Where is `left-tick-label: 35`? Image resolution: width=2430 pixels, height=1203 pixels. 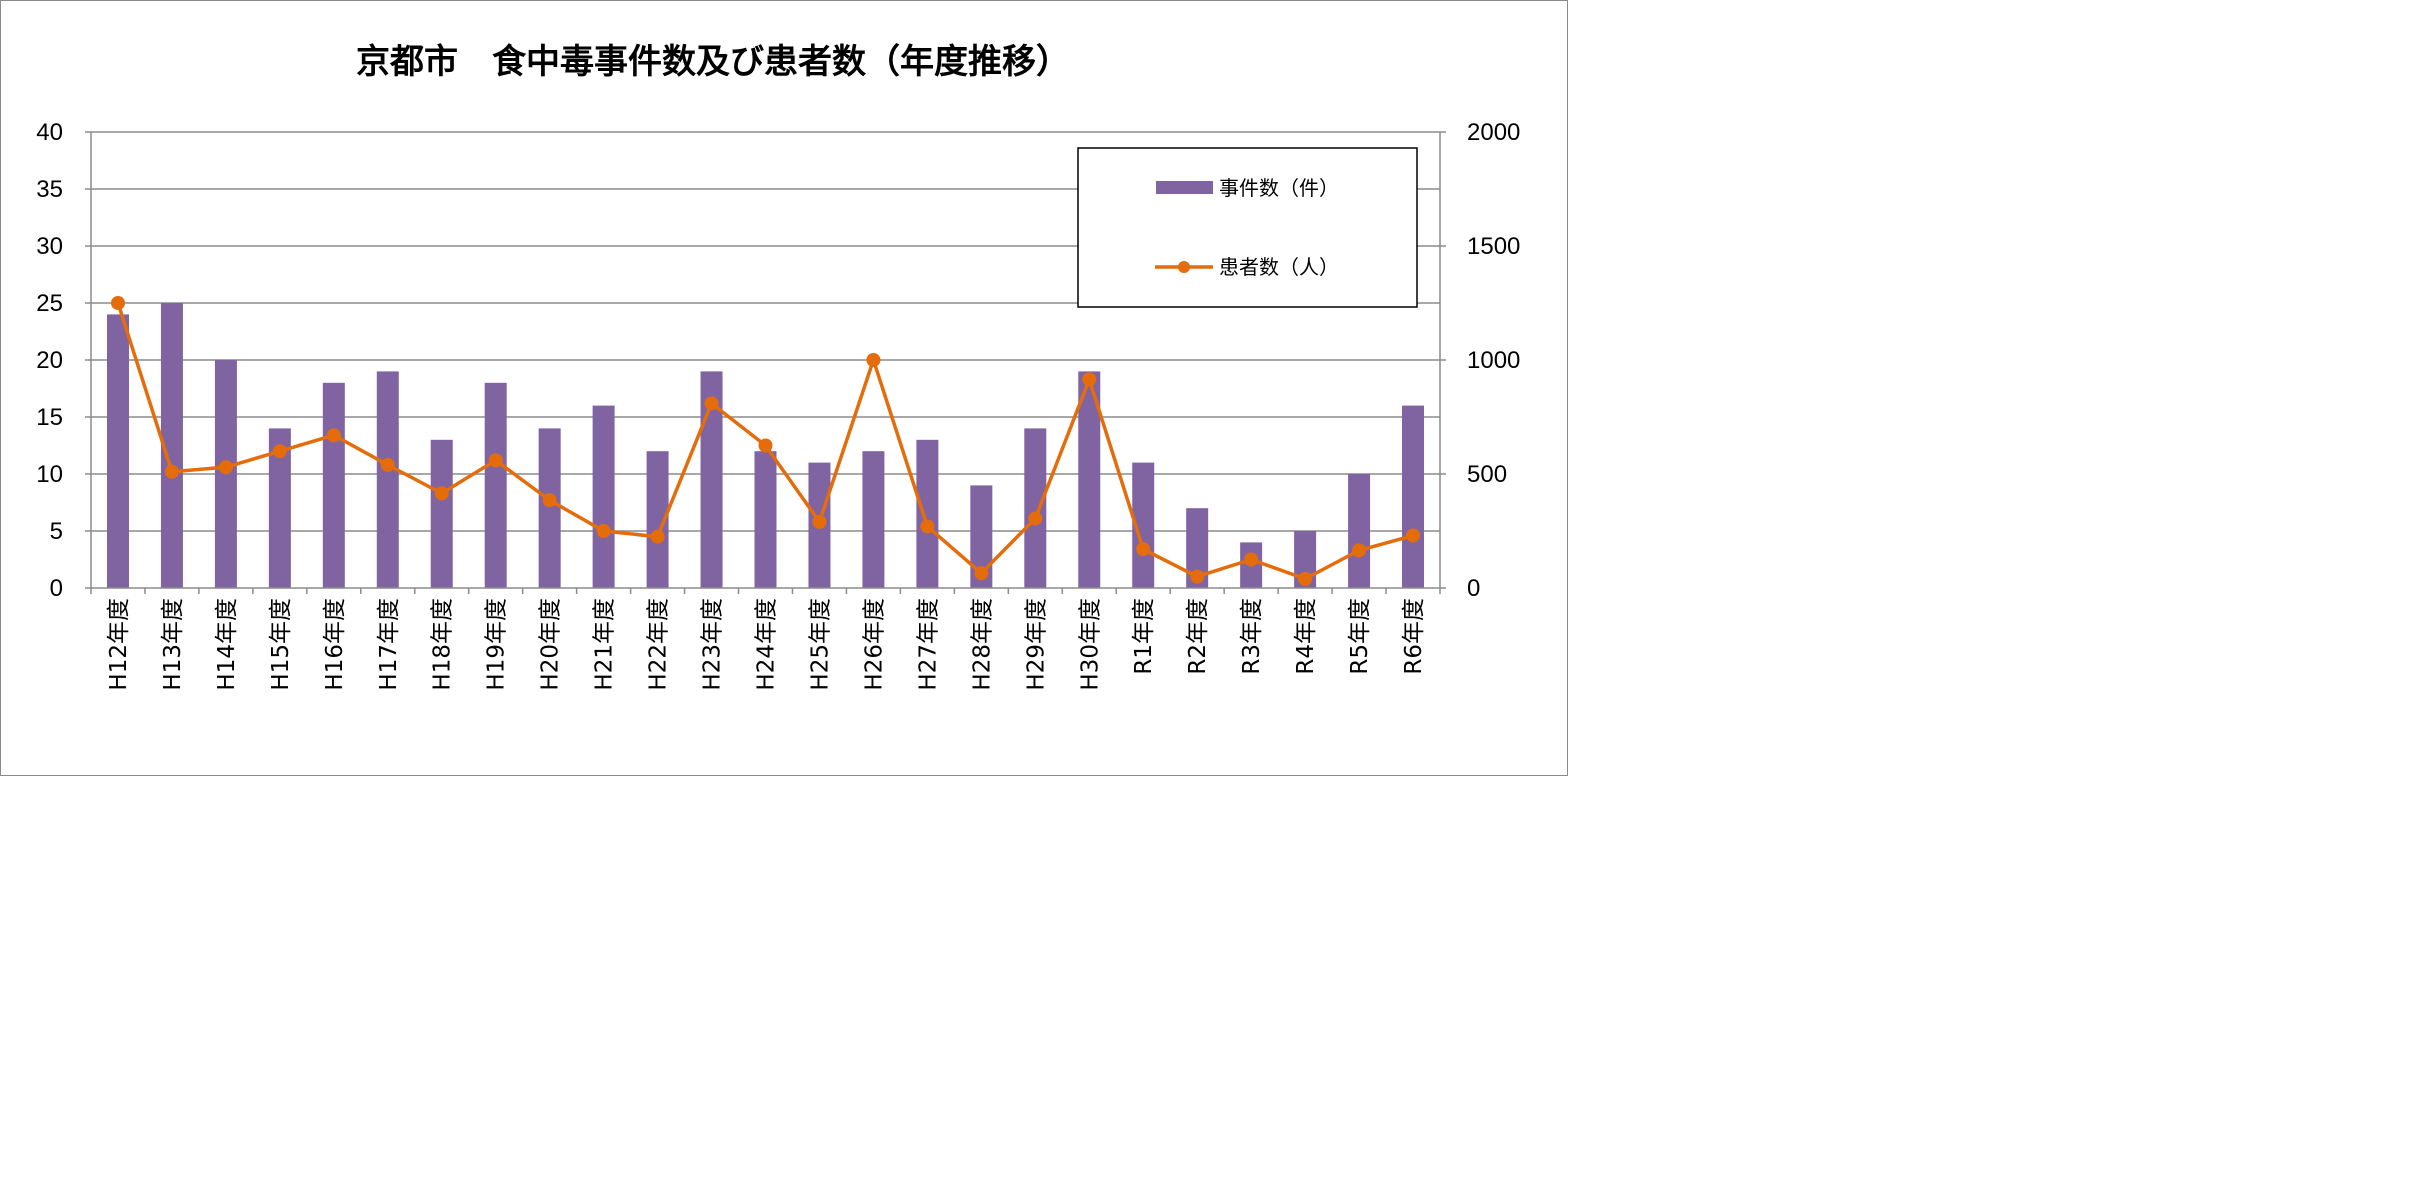 left-tick-label: 35 is located at coordinates (49, 189).